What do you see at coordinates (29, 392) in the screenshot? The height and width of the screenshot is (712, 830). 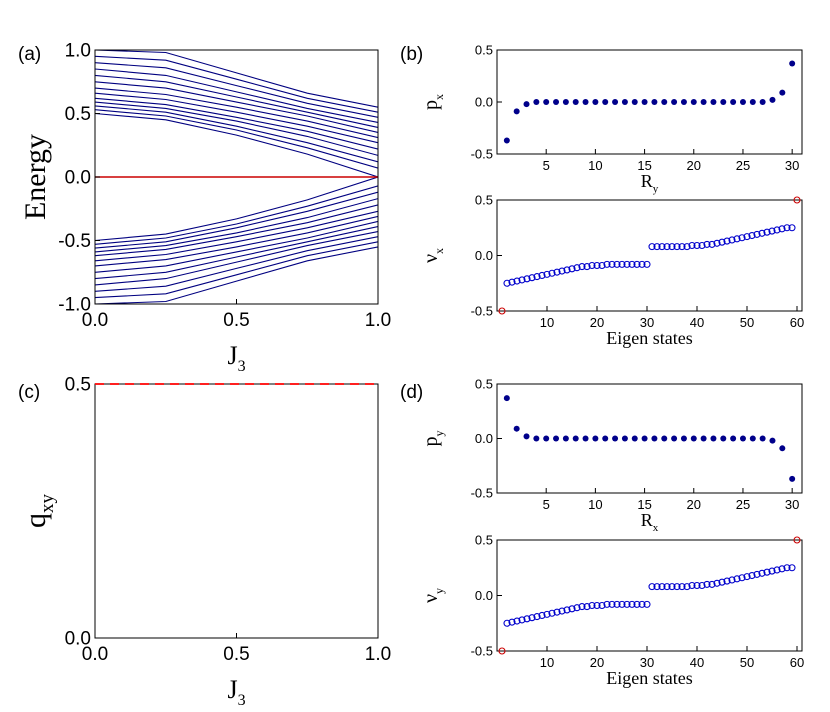 I see `panel-label-c: (c)` at bounding box center [29, 392].